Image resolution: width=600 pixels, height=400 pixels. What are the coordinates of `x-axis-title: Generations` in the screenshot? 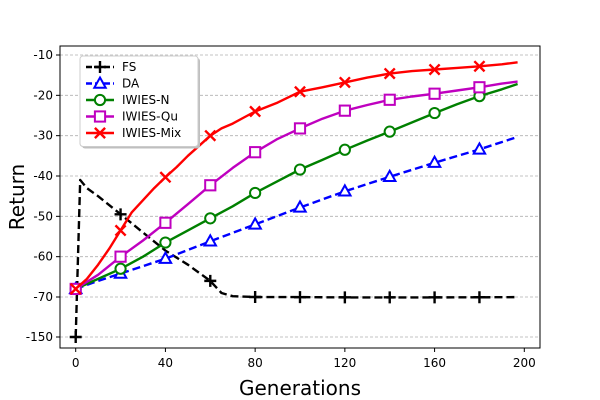 It's located at (300, 388).